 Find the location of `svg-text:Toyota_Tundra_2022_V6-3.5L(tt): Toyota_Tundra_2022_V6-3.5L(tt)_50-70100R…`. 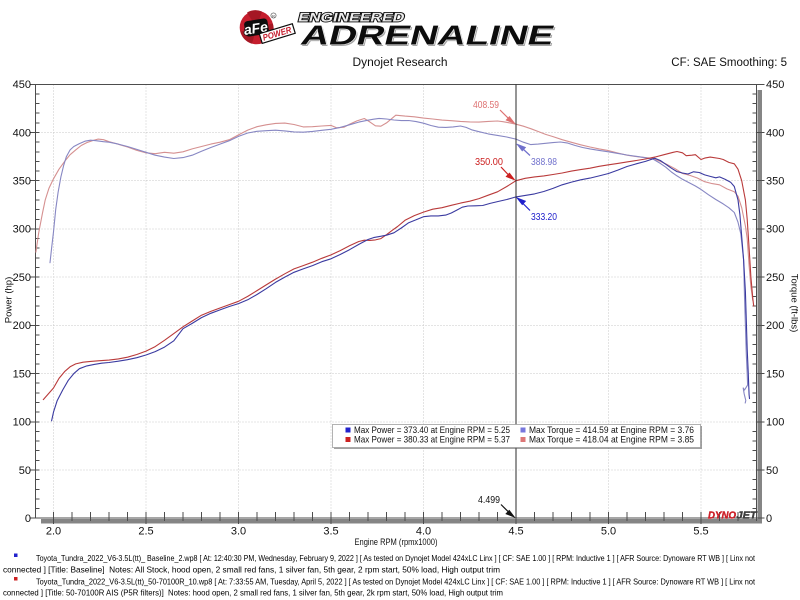

svg-text:Toyota_Tundra_2022_V6-3.5L(tt): Toyota_Tundra_2022_V6-3.5L(tt)_50-70100R… is located at coordinates (396, 582).